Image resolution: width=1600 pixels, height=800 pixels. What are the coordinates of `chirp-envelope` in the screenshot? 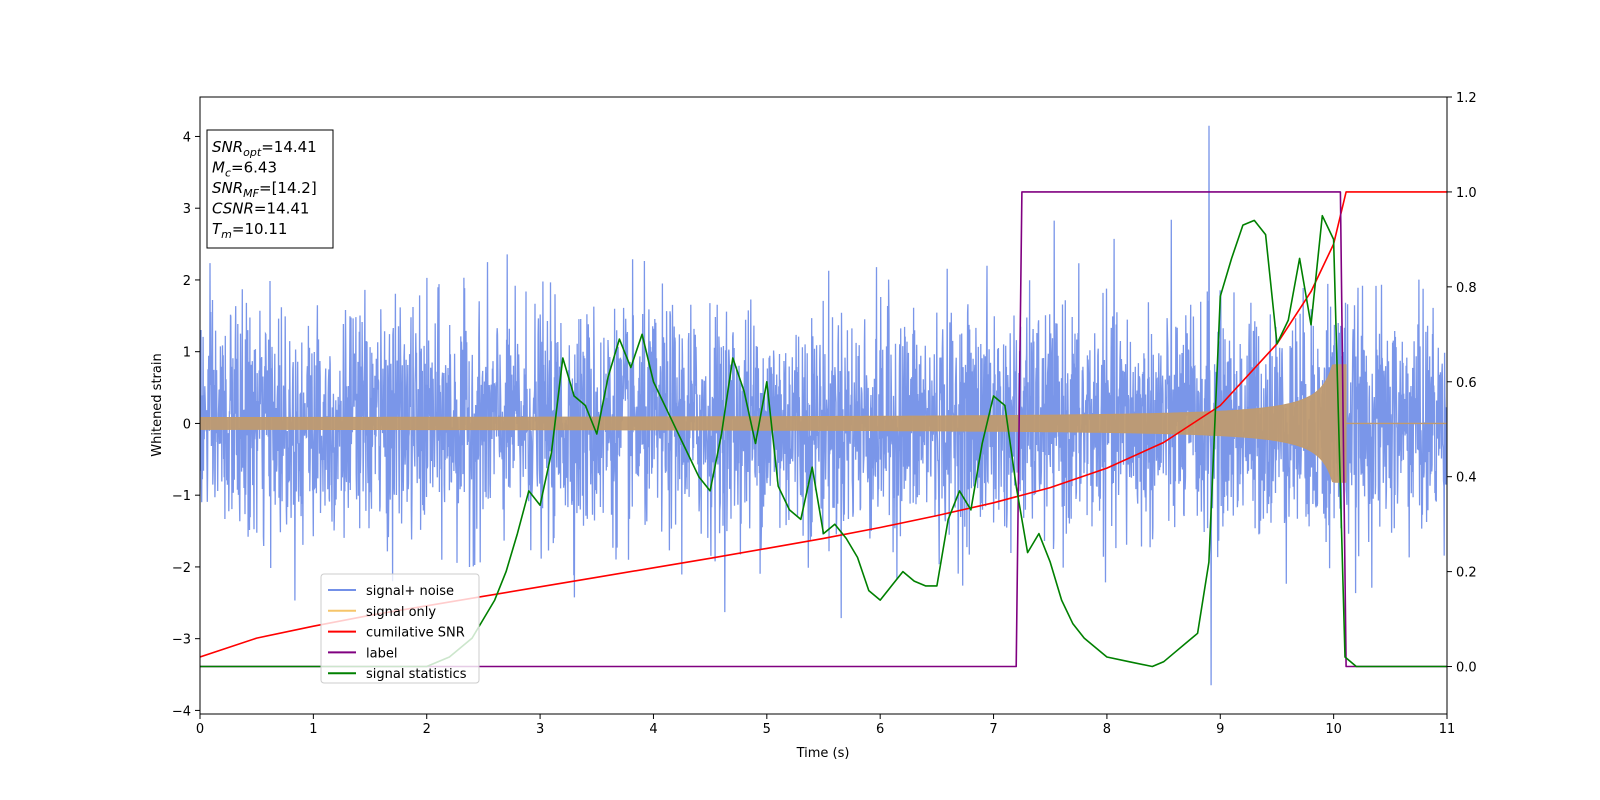 It's located at (773, 423).